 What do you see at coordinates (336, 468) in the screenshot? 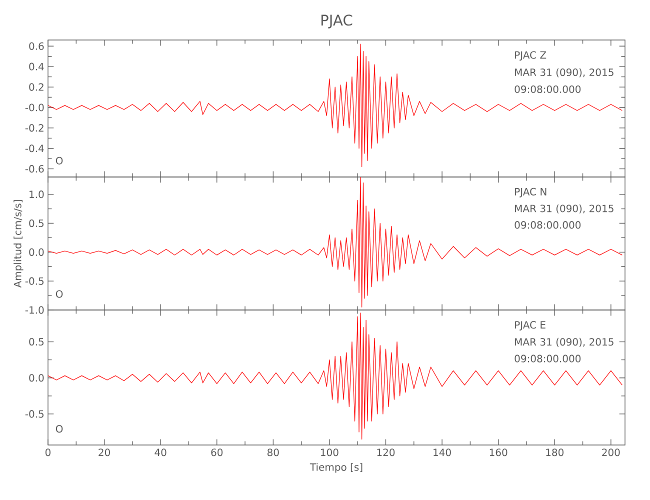
I see `x-axis-title: Tiempo [s]` at bounding box center [336, 468].